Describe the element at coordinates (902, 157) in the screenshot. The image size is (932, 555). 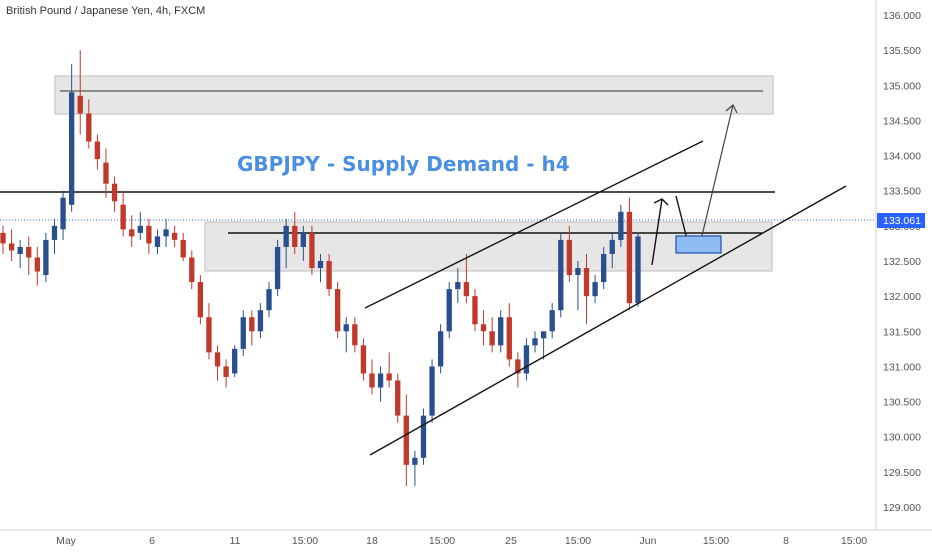
I see `price-tick-label: 134.000` at that location.